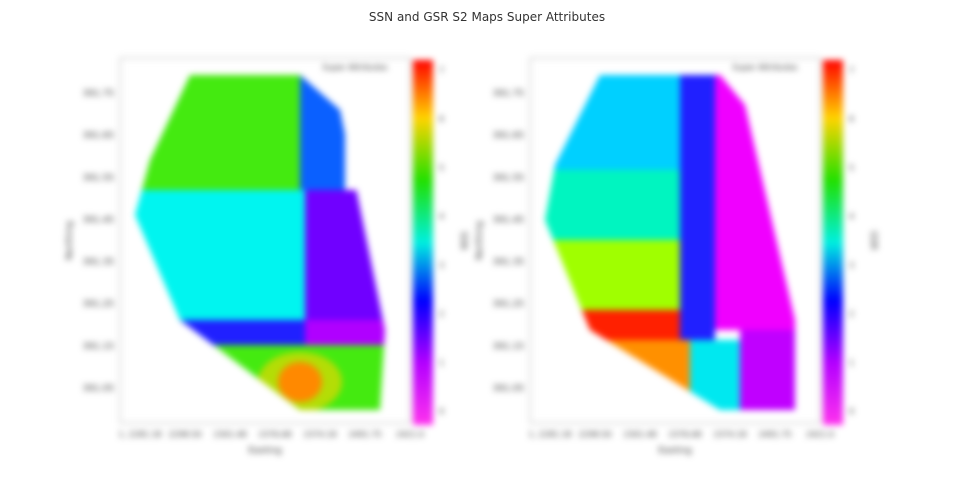 The image size is (974, 485). I want to click on region-south, so click(715, 375).